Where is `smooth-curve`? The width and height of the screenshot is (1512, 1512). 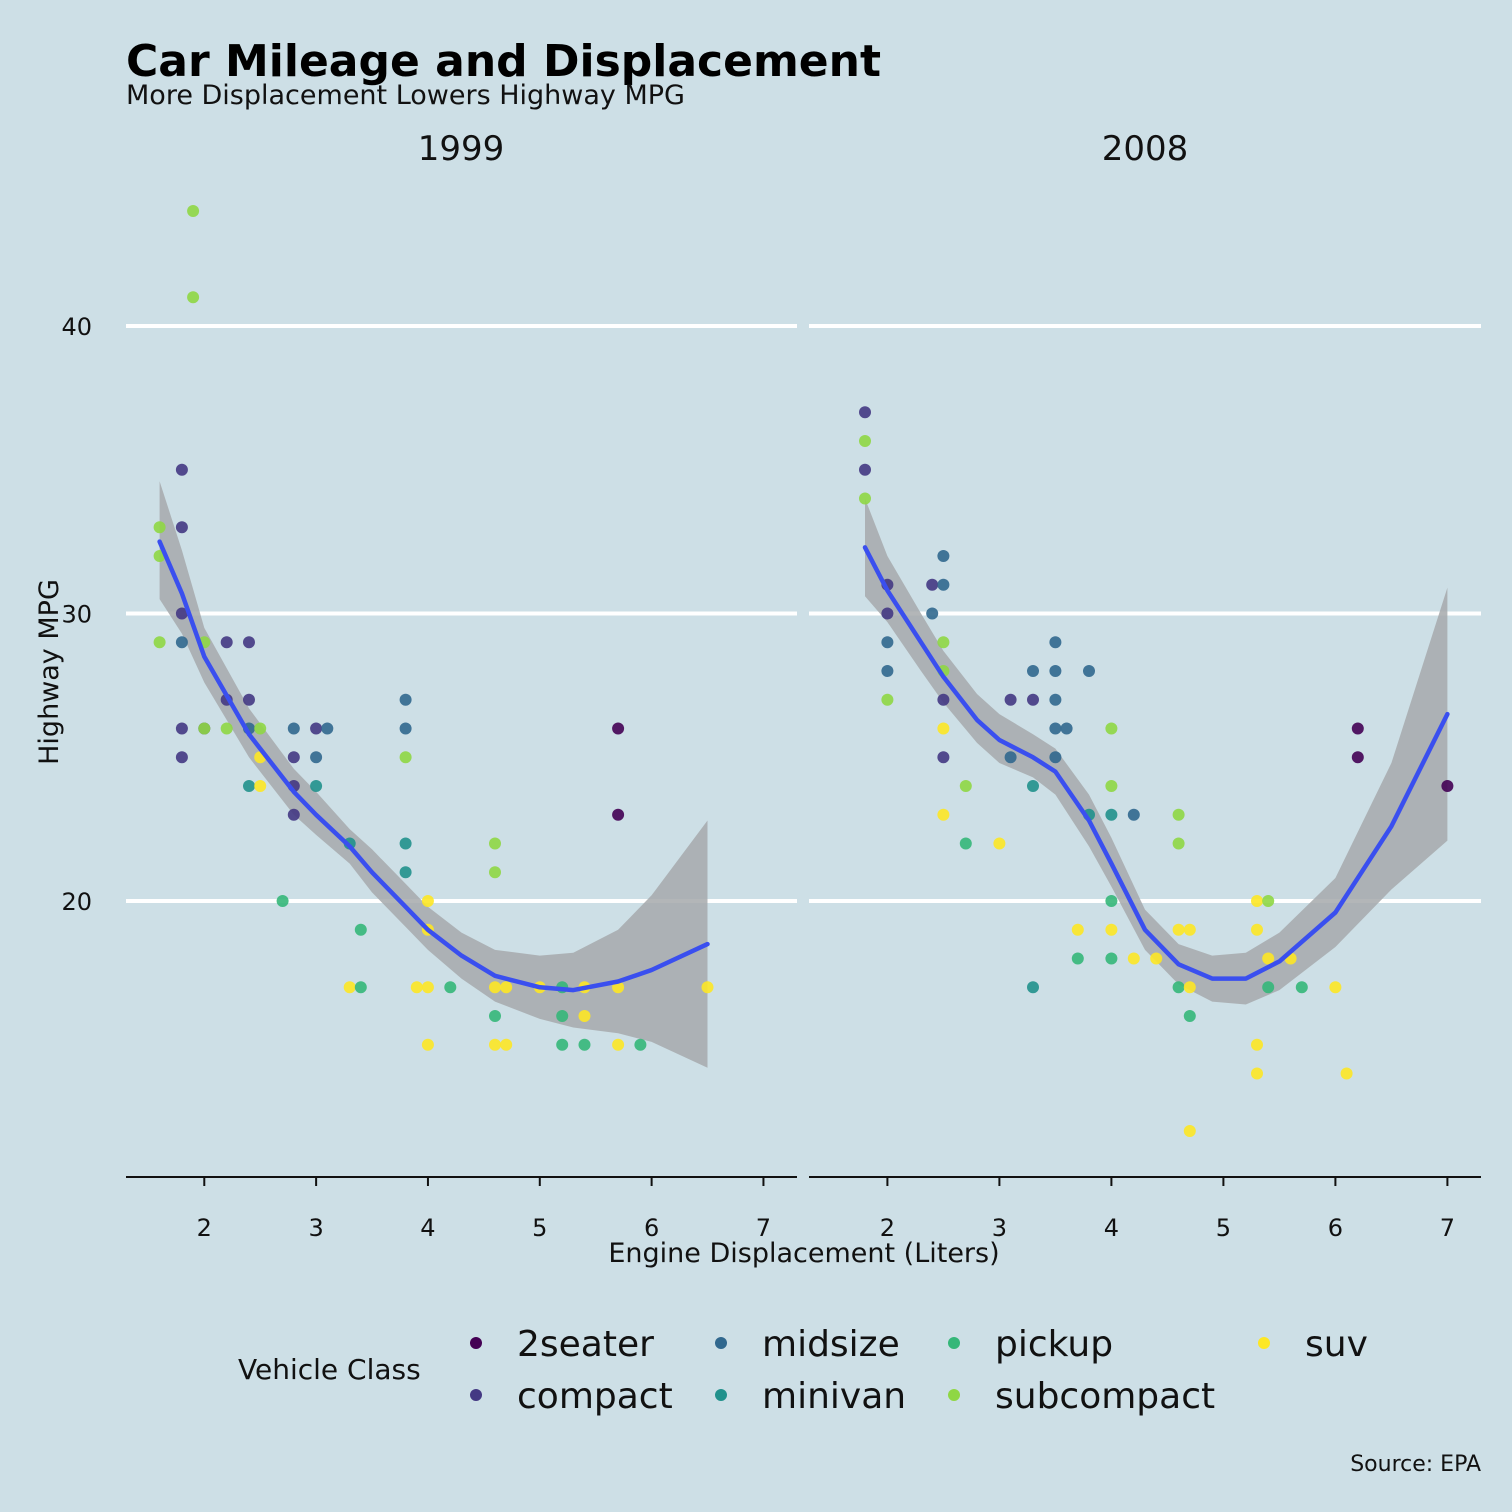
smooth-curve is located at coordinates (433, 766).